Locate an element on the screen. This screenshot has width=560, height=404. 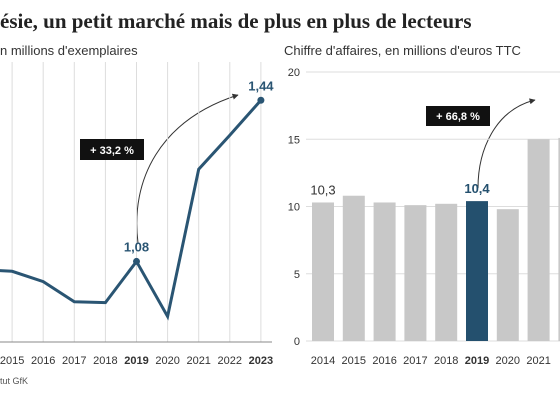
arrow is located at coordinates (506, 143).